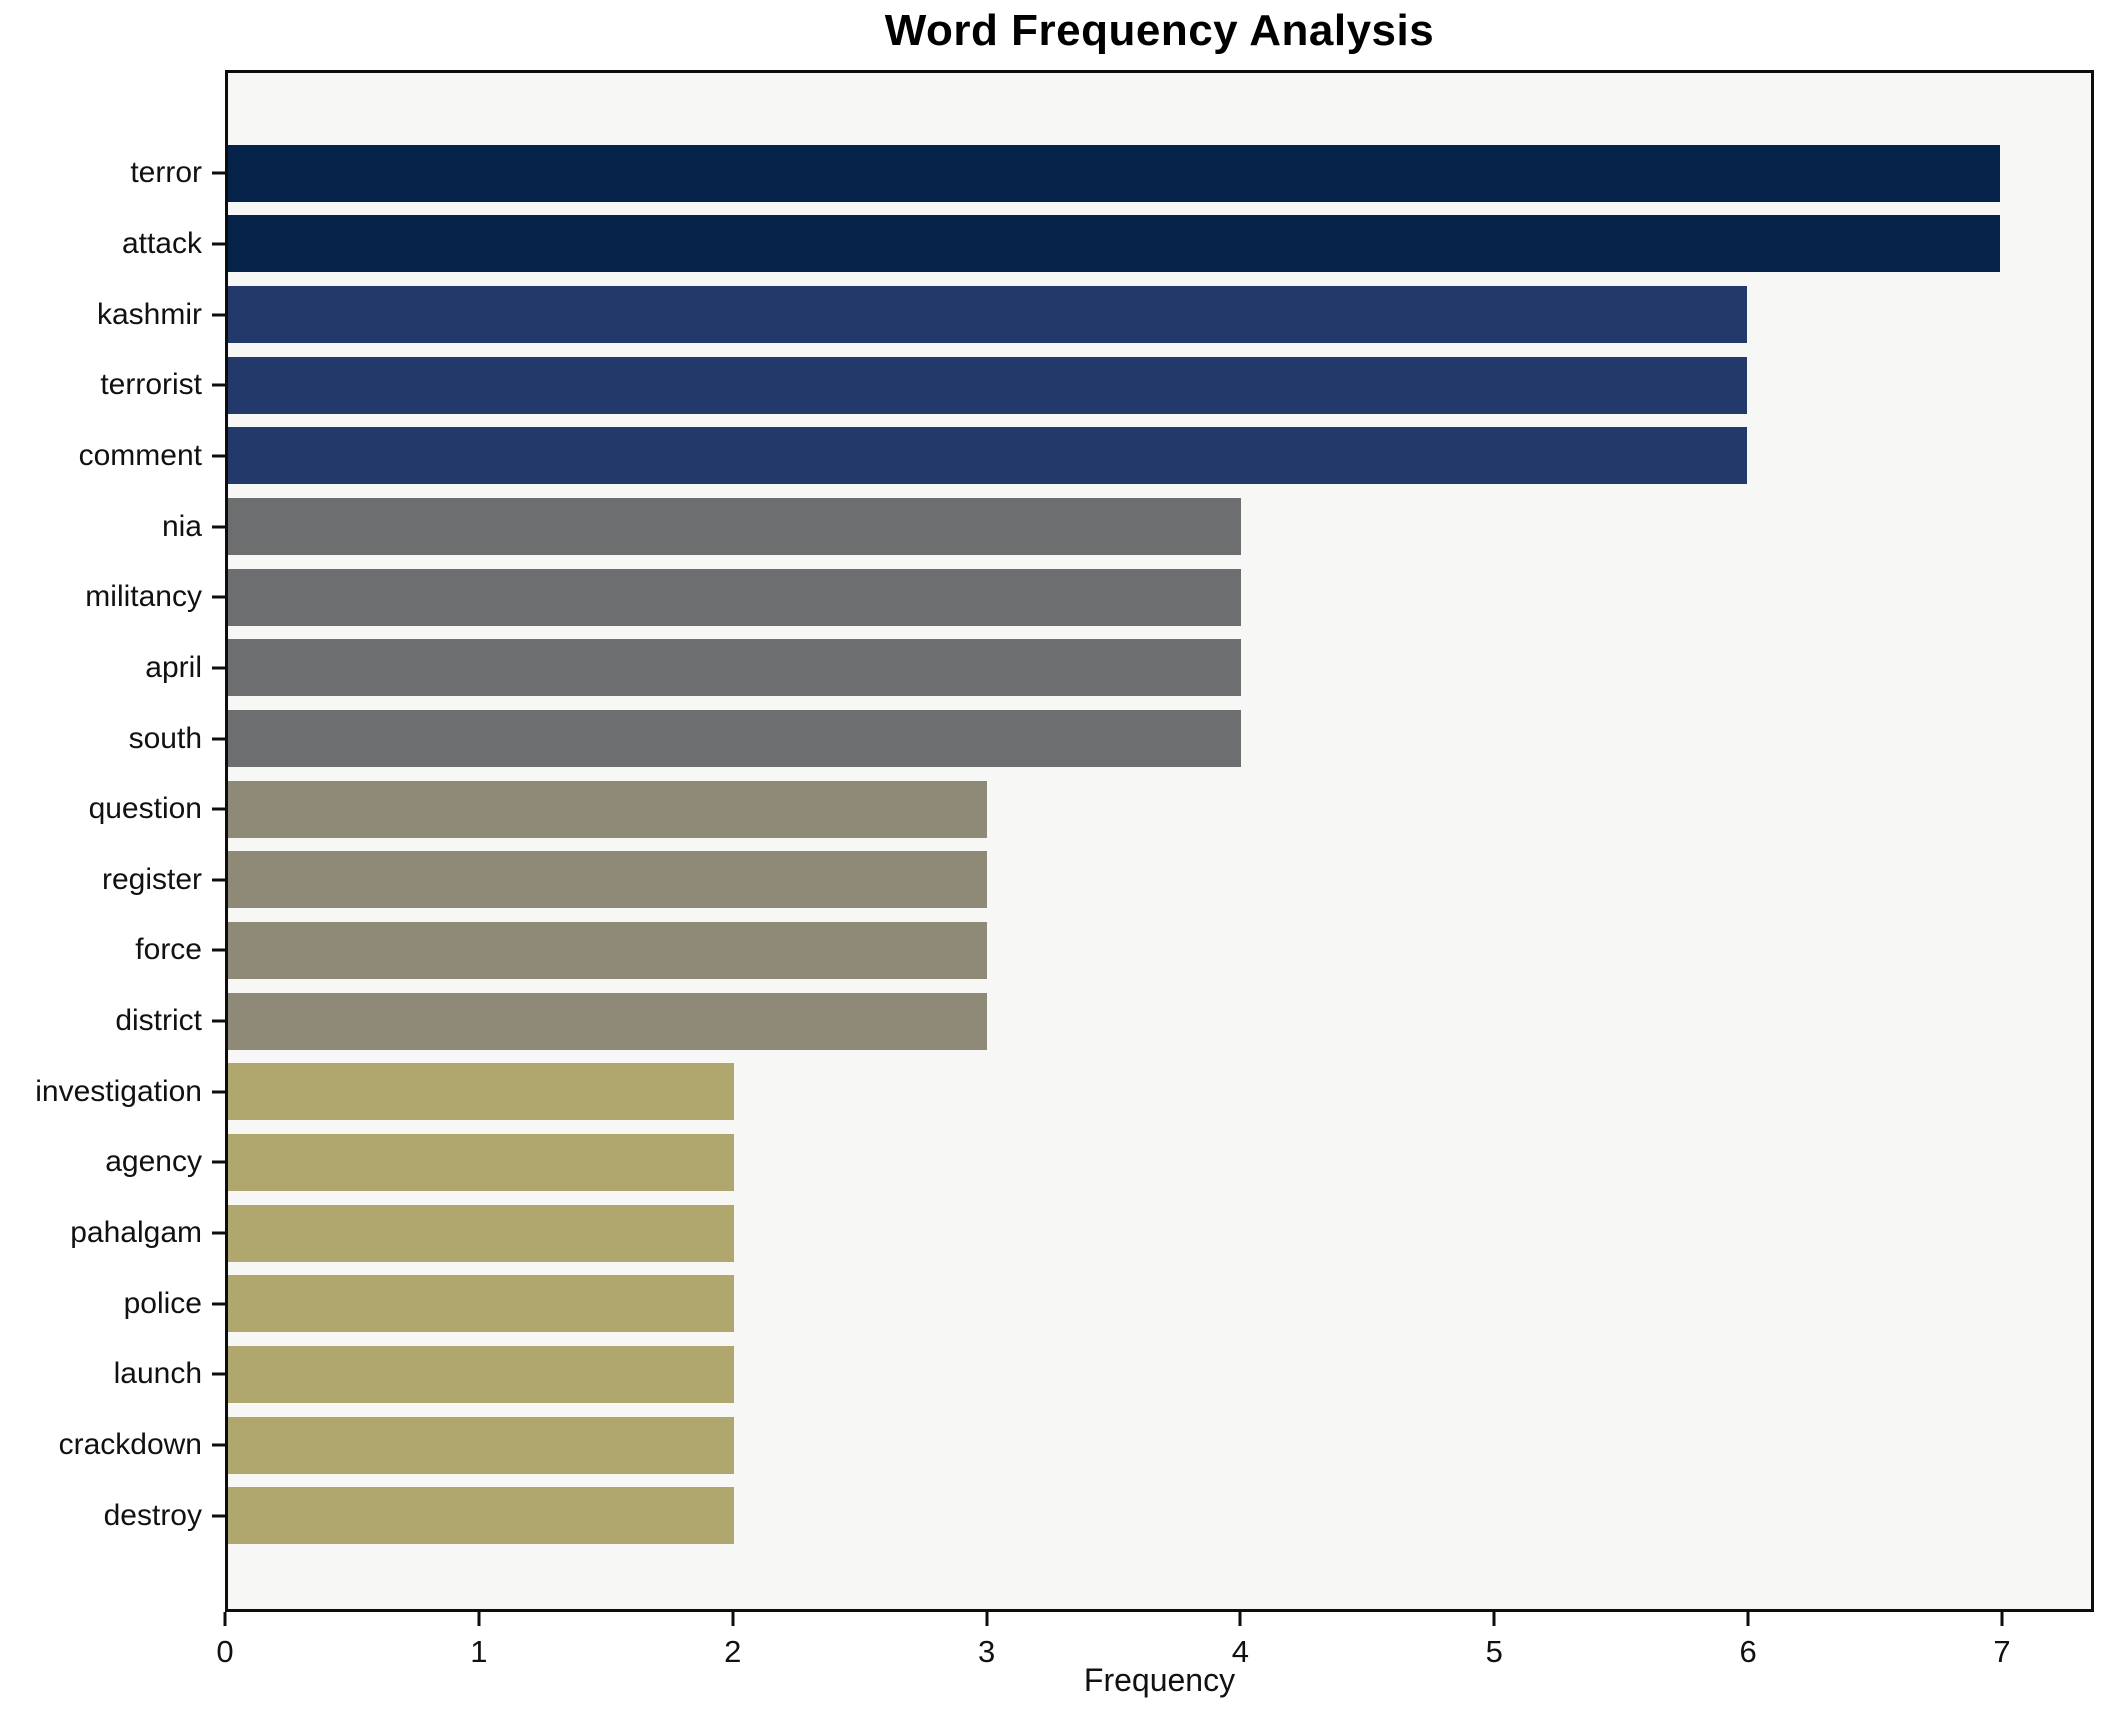 Image resolution: width=2104 pixels, height=1722 pixels. What do you see at coordinates (130, 1445) in the screenshot?
I see `y-label-crackdown: crackdown` at bounding box center [130, 1445].